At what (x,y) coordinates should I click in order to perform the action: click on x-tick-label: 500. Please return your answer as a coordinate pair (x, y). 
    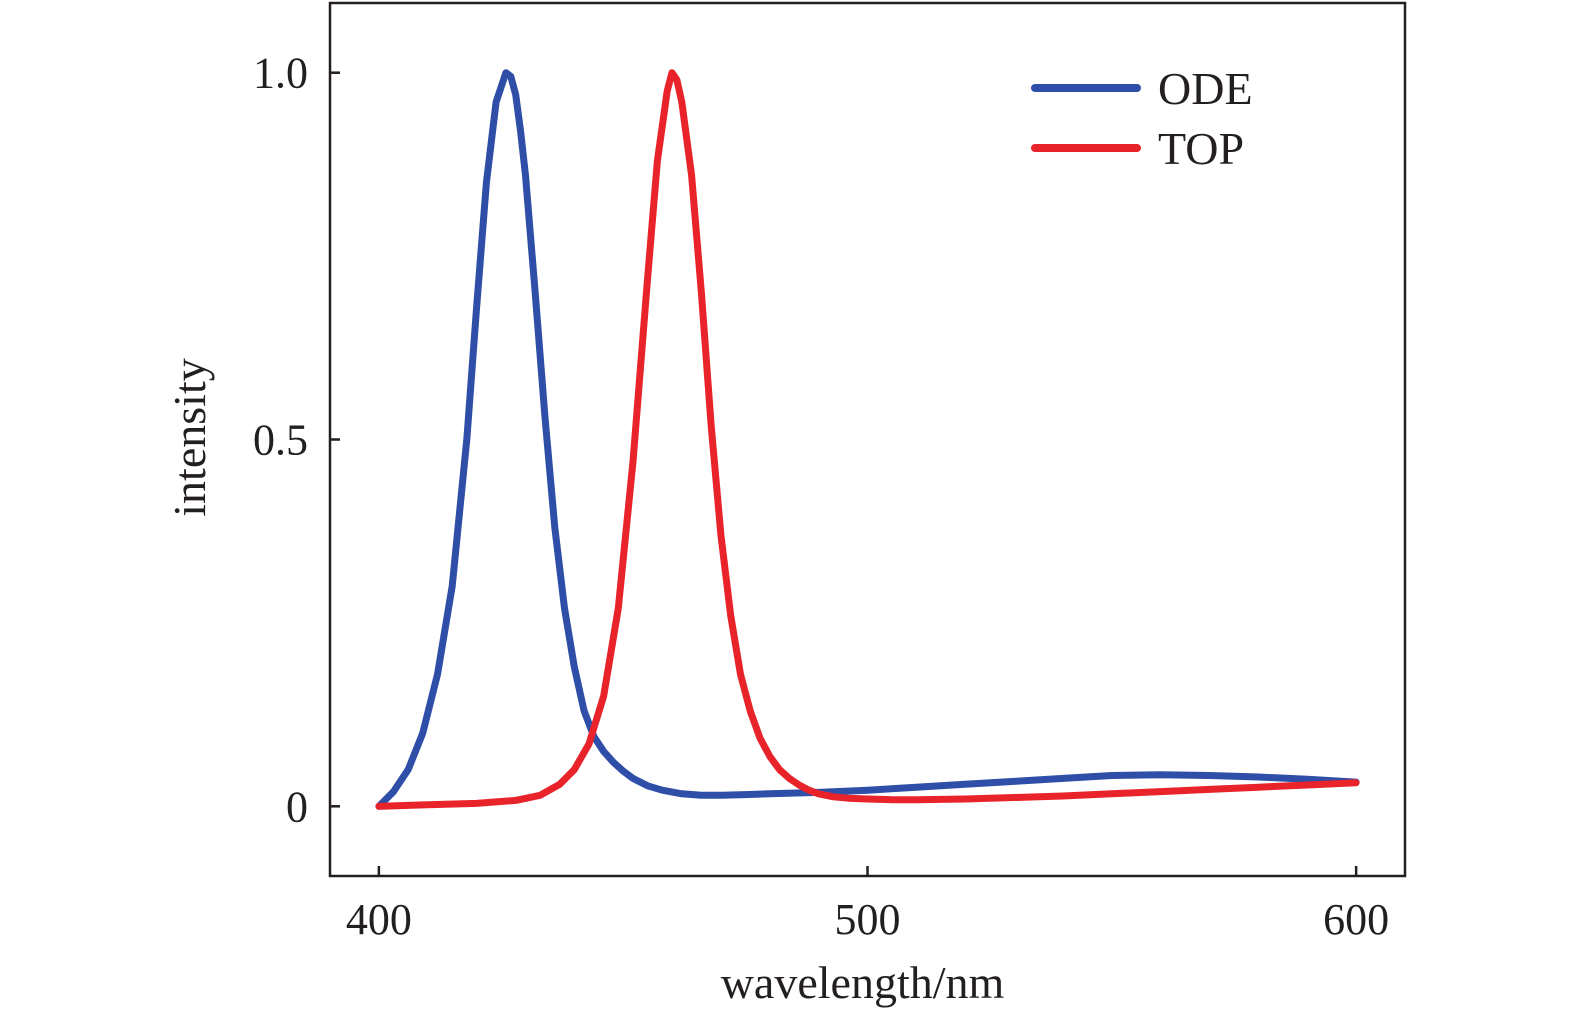
    Looking at the image, I should click on (868, 919).